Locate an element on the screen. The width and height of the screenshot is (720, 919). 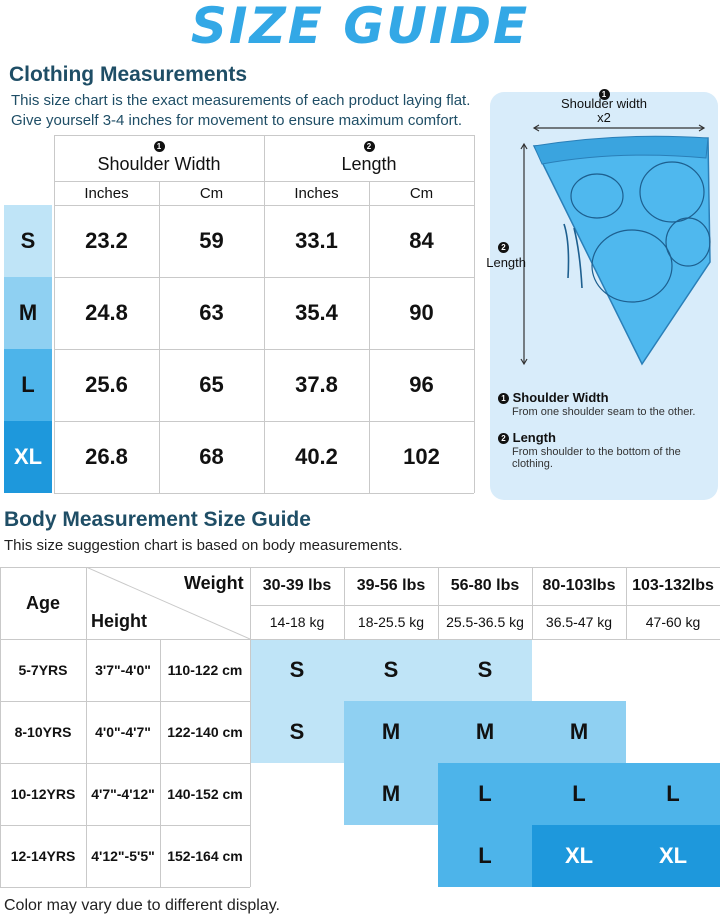
weight-lbs-1: 30-39 lbs is located at coordinates (297, 585).